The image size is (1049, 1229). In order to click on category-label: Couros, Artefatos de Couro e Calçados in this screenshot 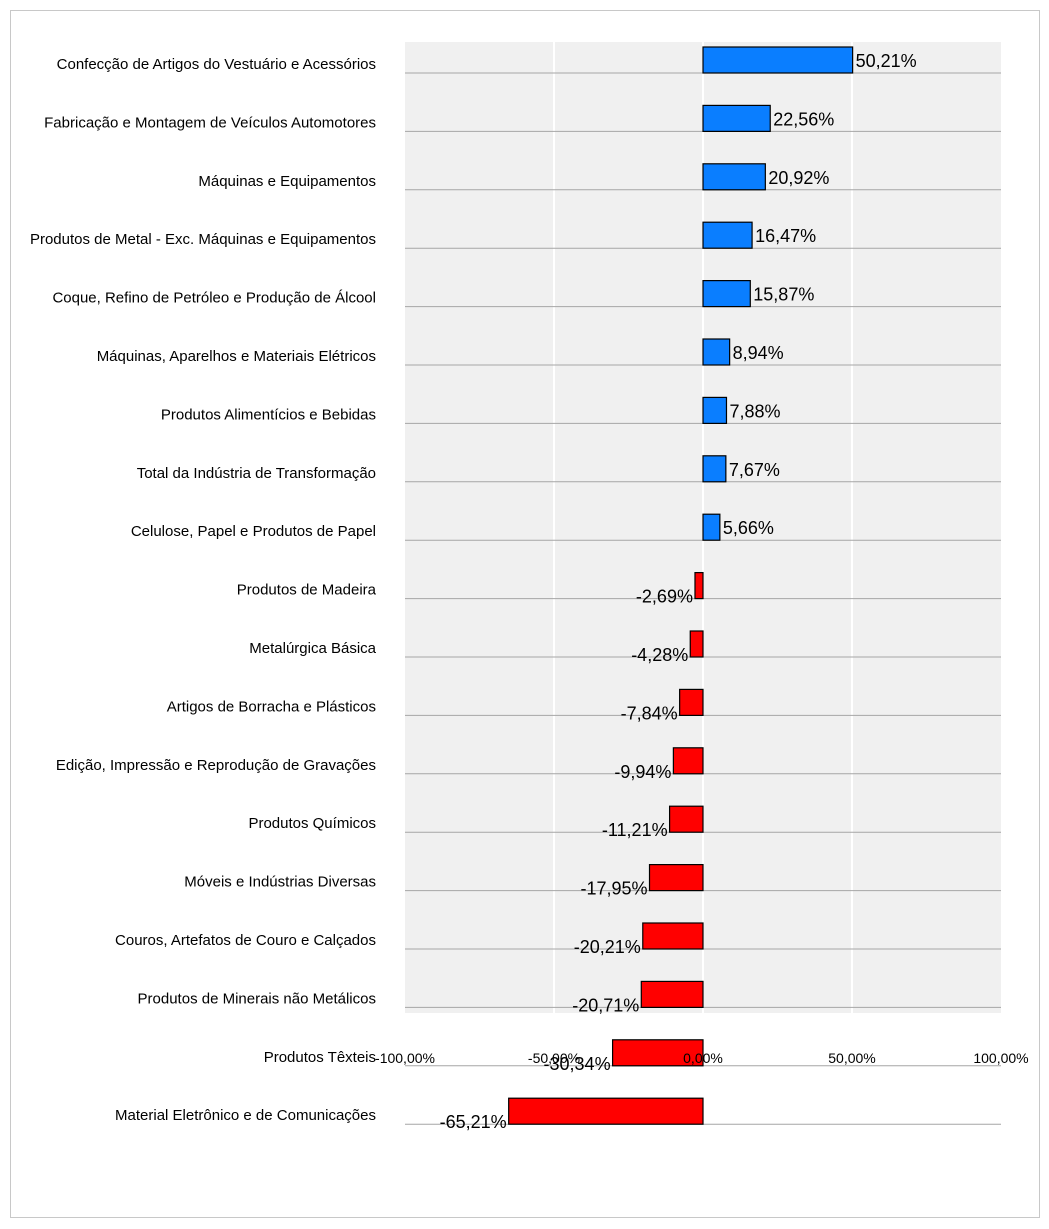, I will do `click(245, 940)`.